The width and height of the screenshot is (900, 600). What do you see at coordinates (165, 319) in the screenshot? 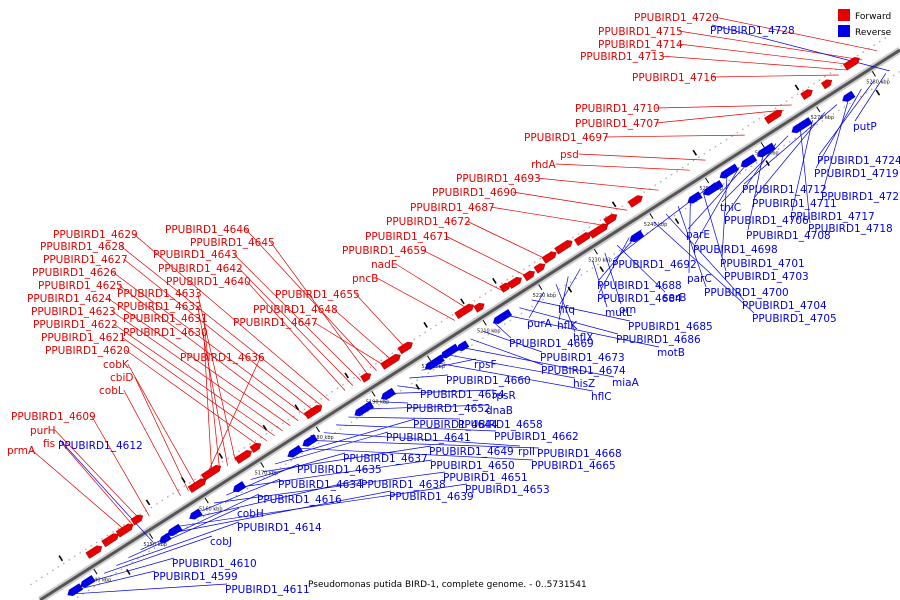
I see `forward-gene-label: PPUBIRD1_4631` at bounding box center [165, 319].